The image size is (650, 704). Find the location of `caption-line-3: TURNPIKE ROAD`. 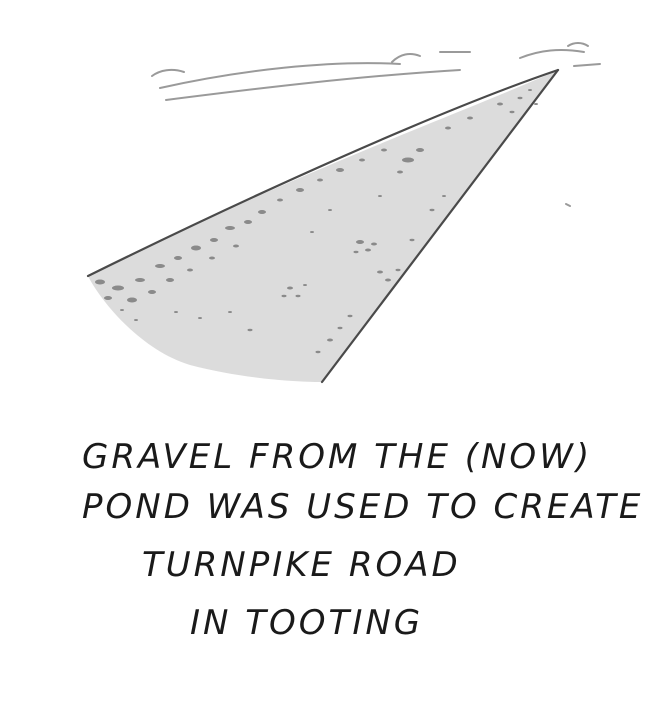

caption-line-3: TURNPIKE ROAD is located at coordinates (301, 565).